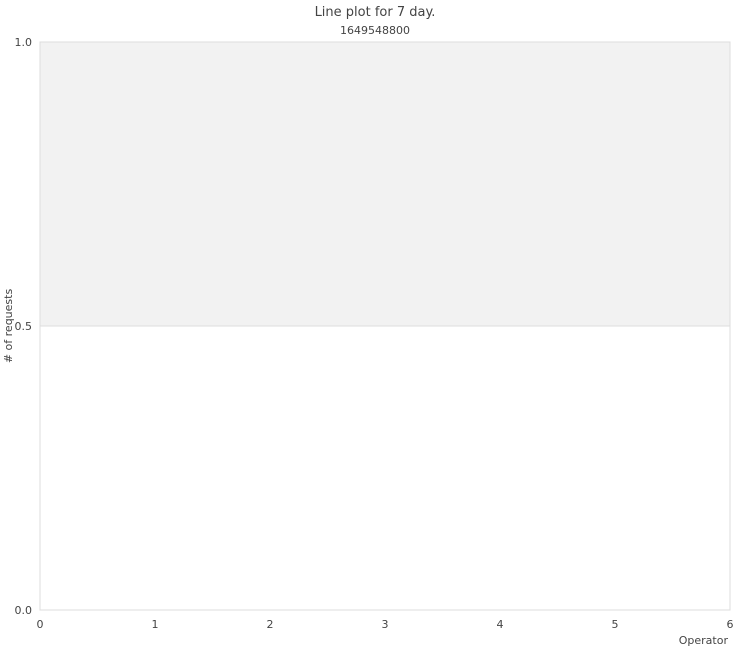  What do you see at coordinates (615, 624) in the screenshot?
I see `x-tick-label-5: 5` at bounding box center [615, 624].